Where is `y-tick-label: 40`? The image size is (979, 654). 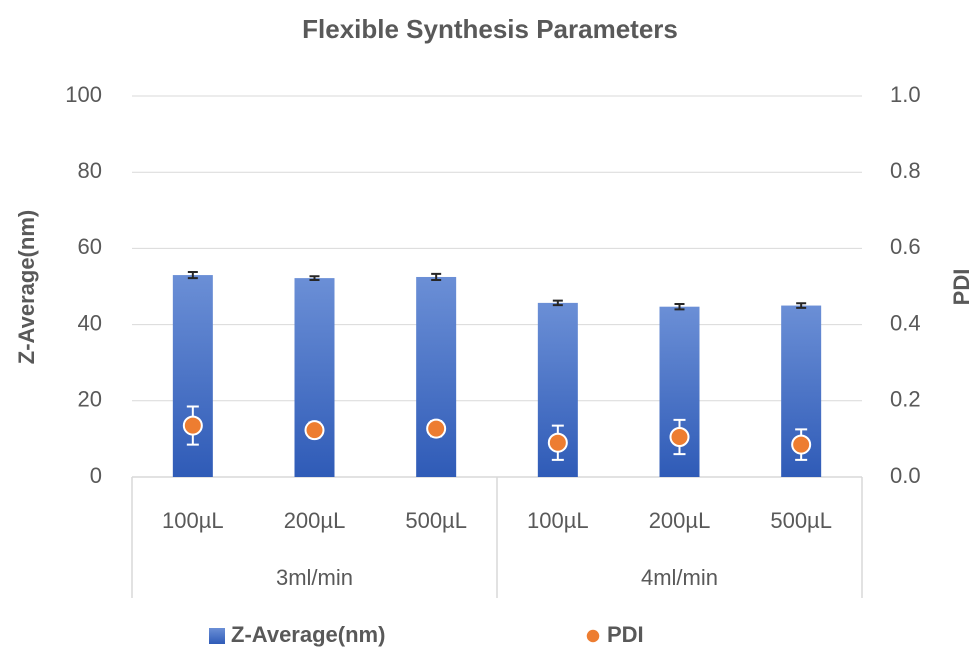
y-tick-label: 40 is located at coordinates (90, 322).